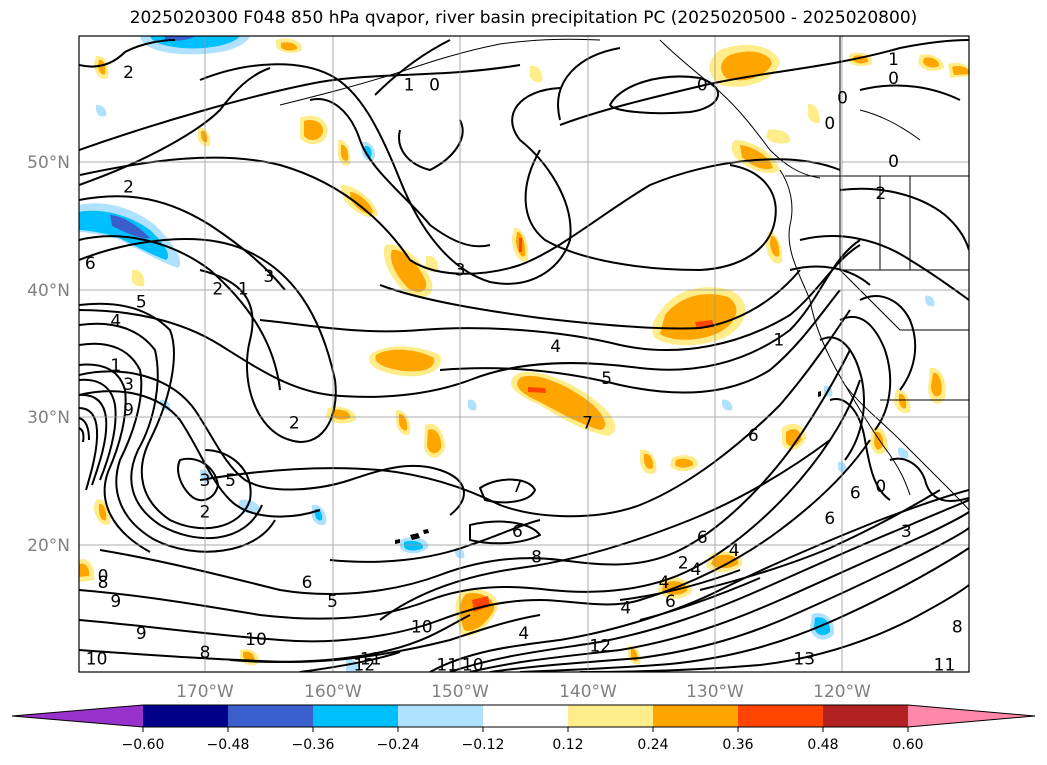 The height and width of the screenshot is (765, 1047). I want to click on colorbar-tick-label: 0.36, so click(737, 745).